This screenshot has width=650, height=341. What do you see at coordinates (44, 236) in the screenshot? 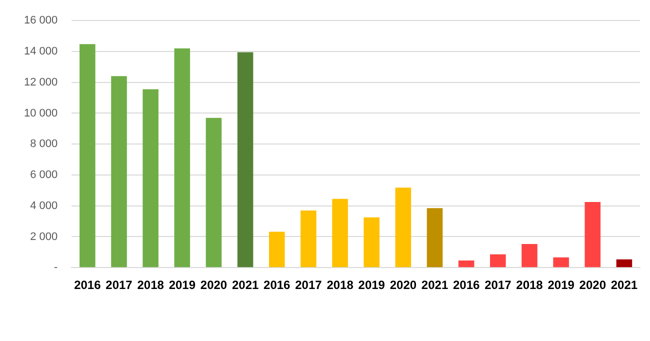
I see `y-tick-label: 2 000` at bounding box center [44, 236].